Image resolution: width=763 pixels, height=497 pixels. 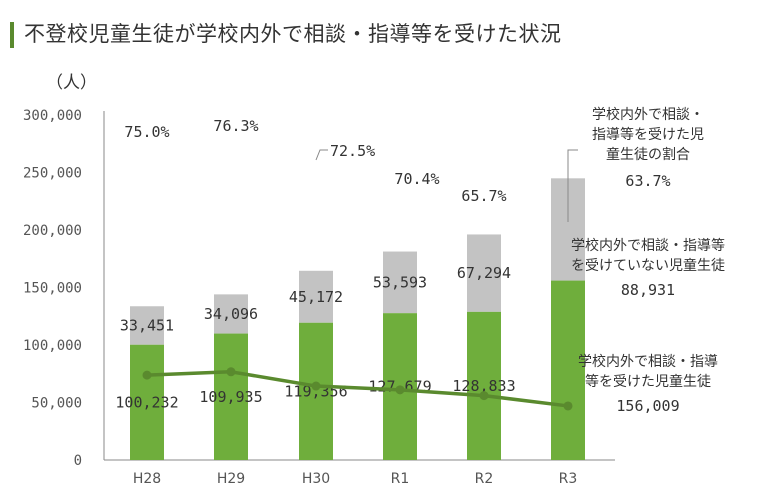 What do you see at coordinates (416, 179) in the screenshot?
I see `ratio-value-label: 70.4%` at bounding box center [416, 179].